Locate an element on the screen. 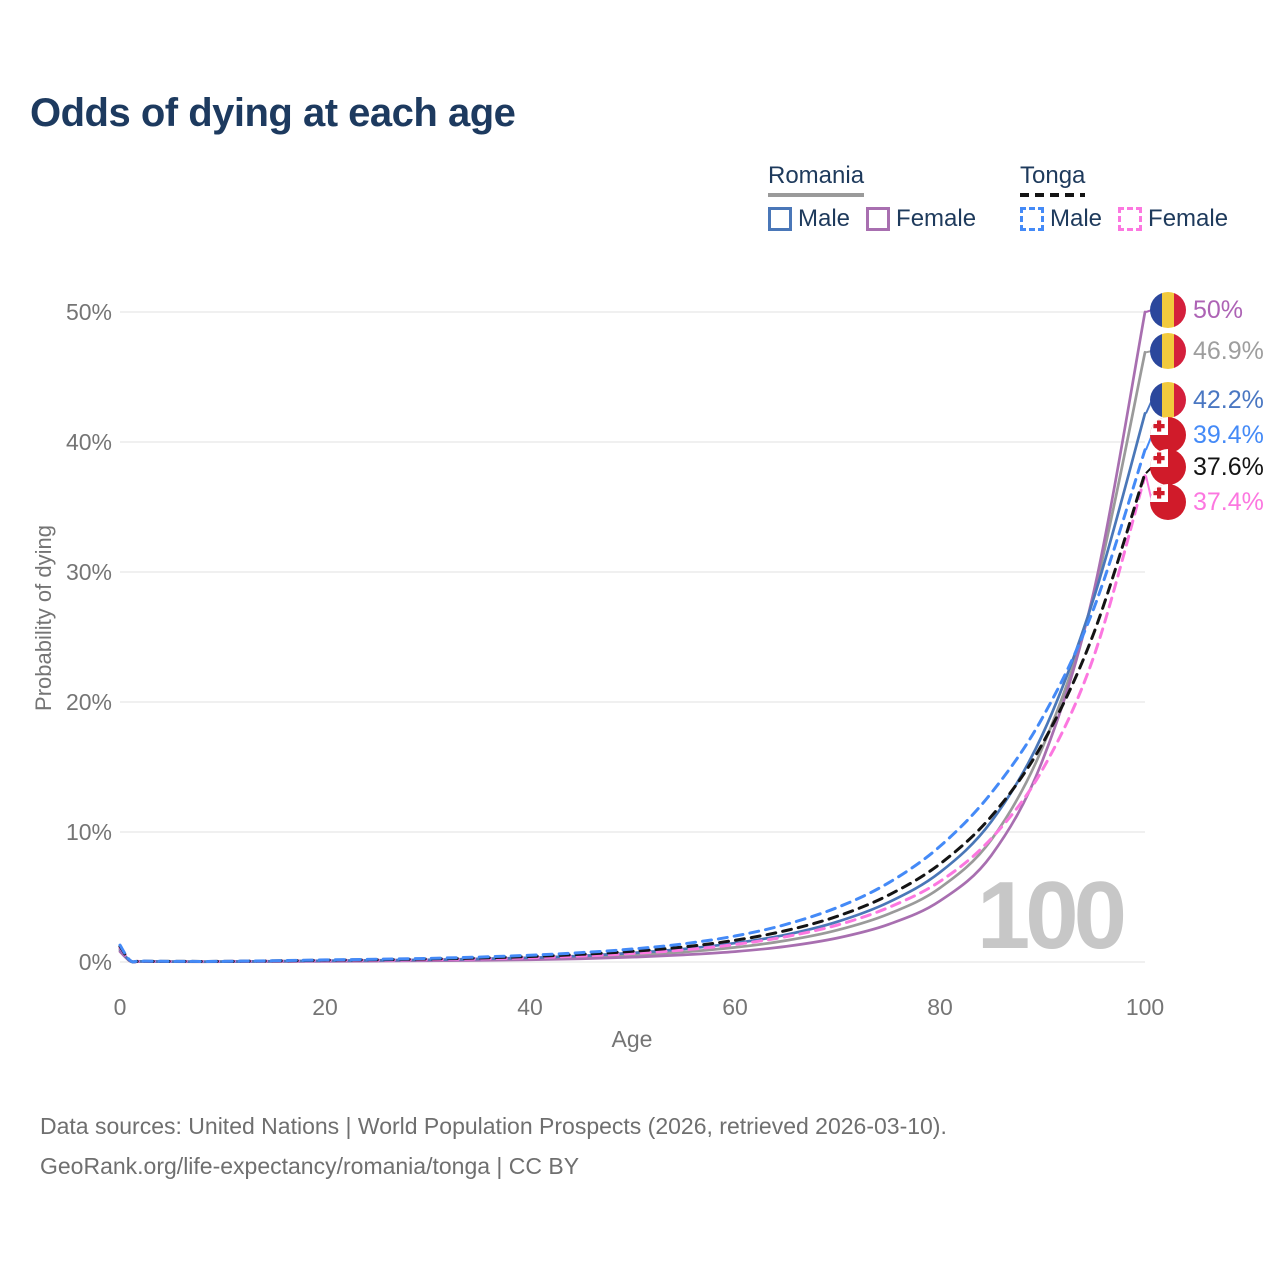 The width and height of the screenshot is (1280, 1280). end-label-romania-female: 50% is located at coordinates (1196, 310).